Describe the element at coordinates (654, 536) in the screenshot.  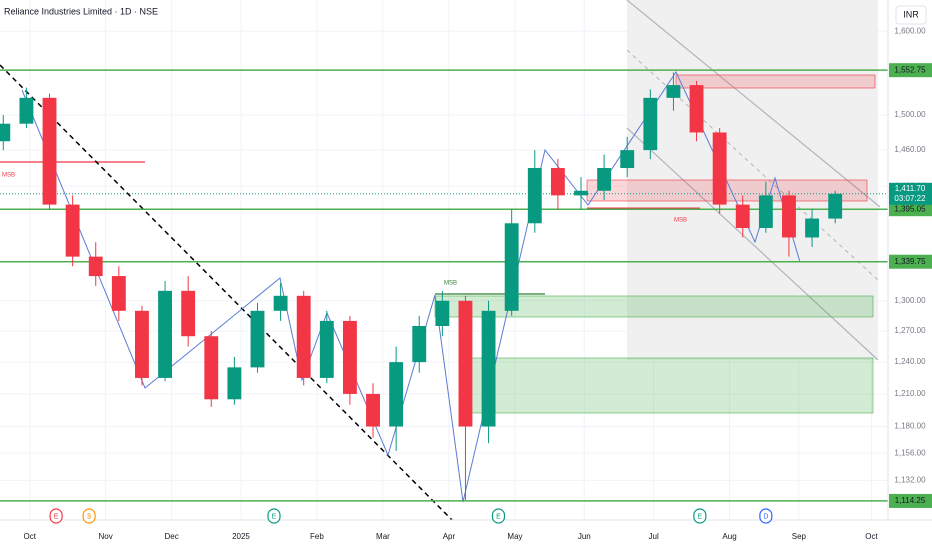
I see `x-tick-label: Jul` at that location.